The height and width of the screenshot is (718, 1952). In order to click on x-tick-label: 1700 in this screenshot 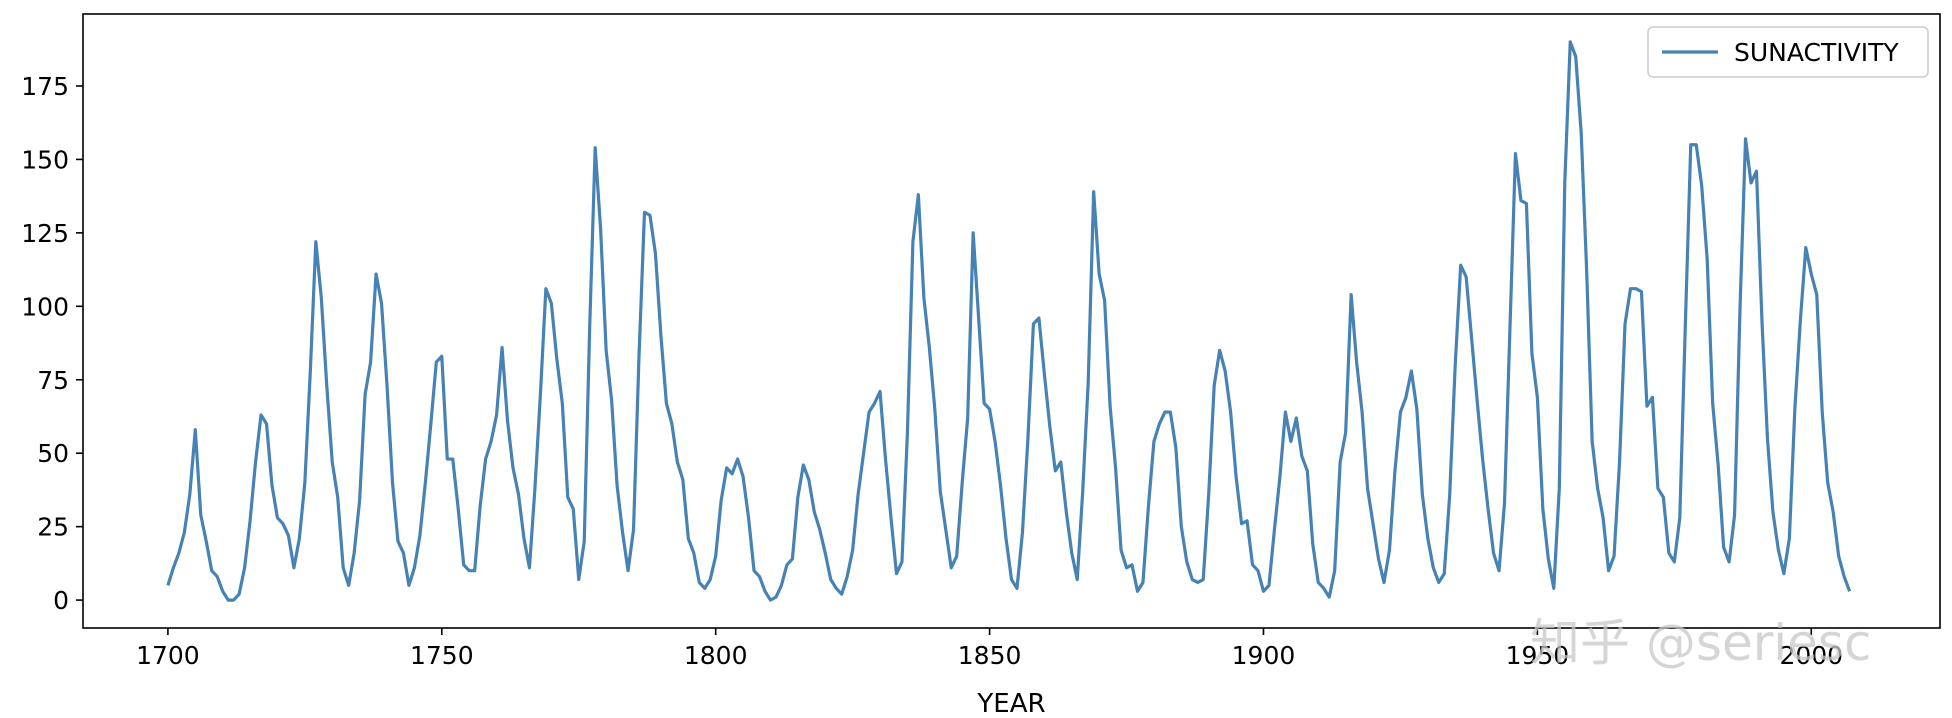, I will do `click(168, 655)`.